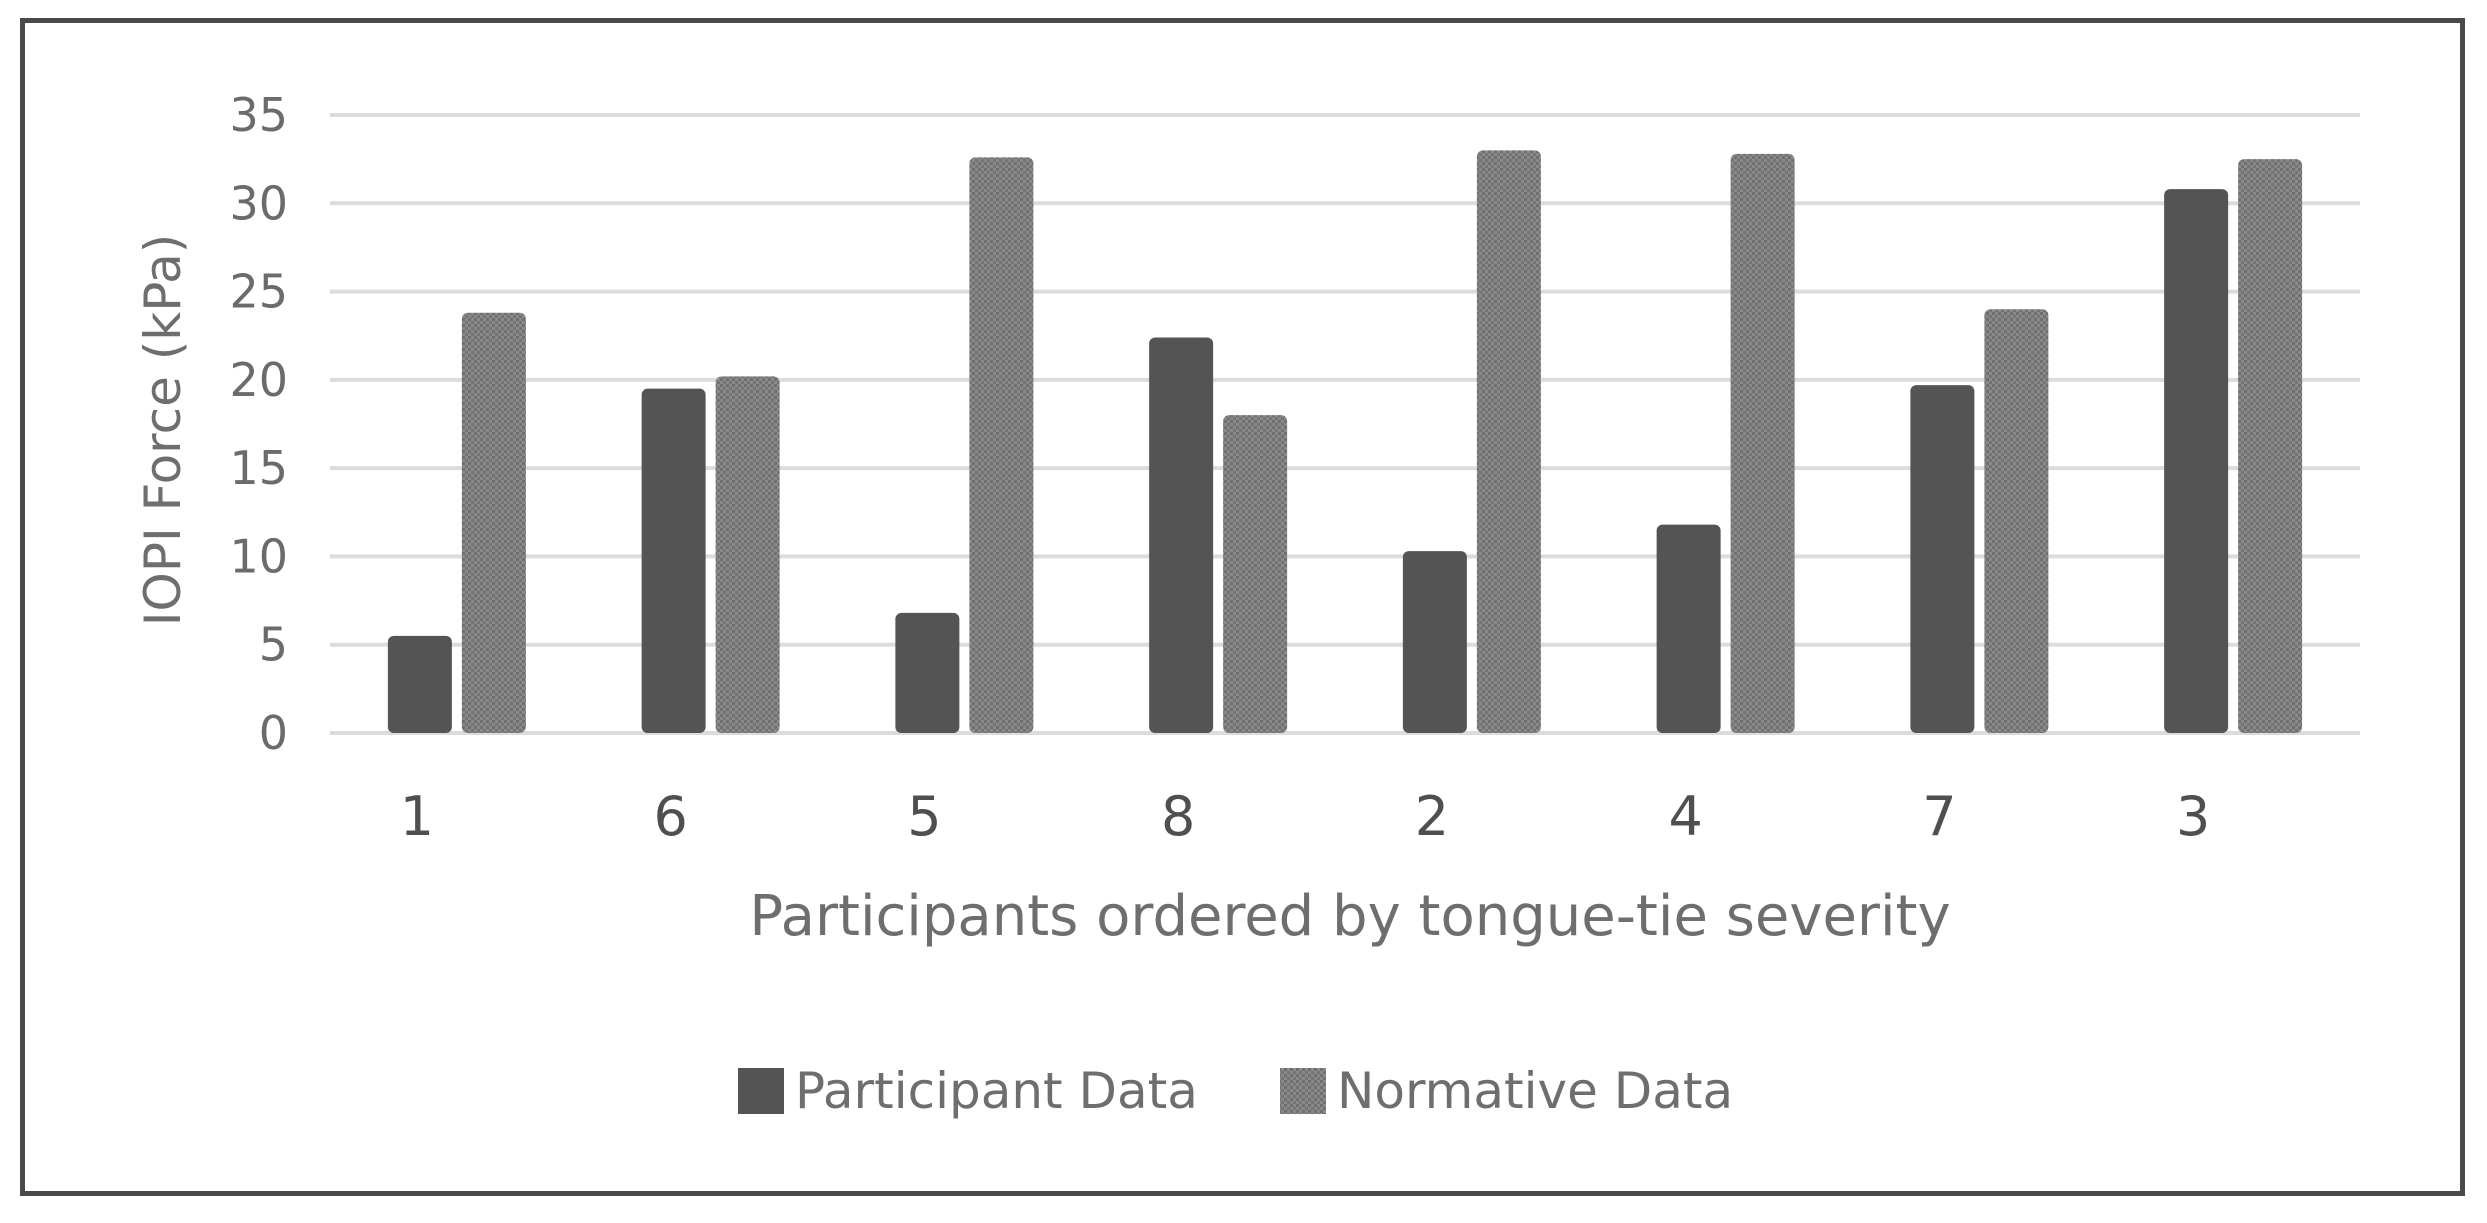  I want to click on y-tick-label: 0, so click(273, 733).